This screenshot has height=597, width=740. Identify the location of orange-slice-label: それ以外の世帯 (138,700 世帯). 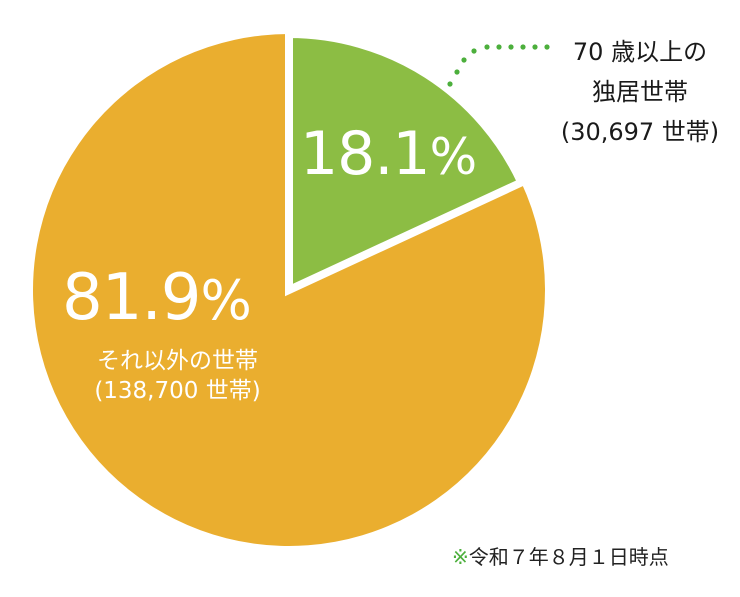
(177, 376).